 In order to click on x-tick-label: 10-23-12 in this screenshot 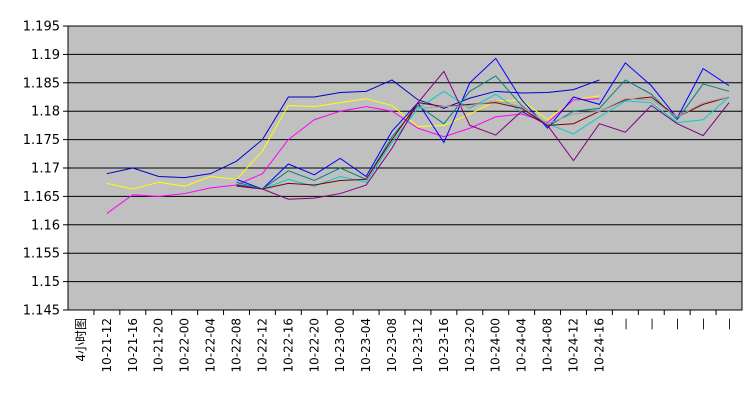, I will do `click(418, 345)`.